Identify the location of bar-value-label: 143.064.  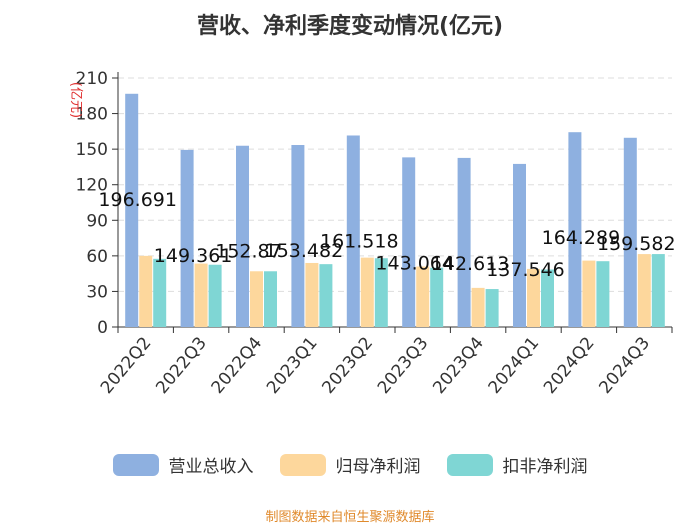
(414, 263).